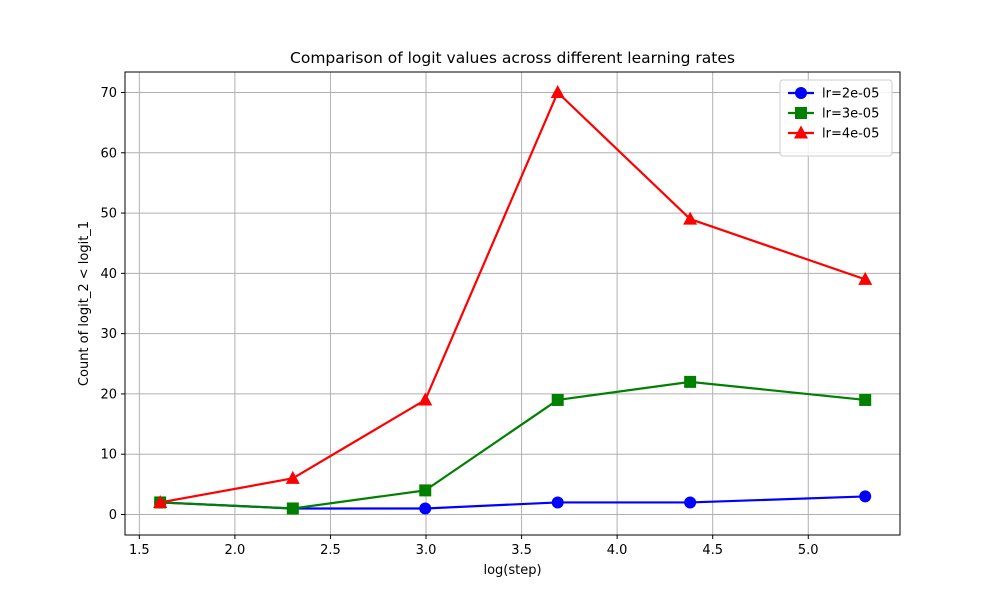  Describe the element at coordinates (108, 394) in the screenshot. I see `y-tick-label: 20` at that location.